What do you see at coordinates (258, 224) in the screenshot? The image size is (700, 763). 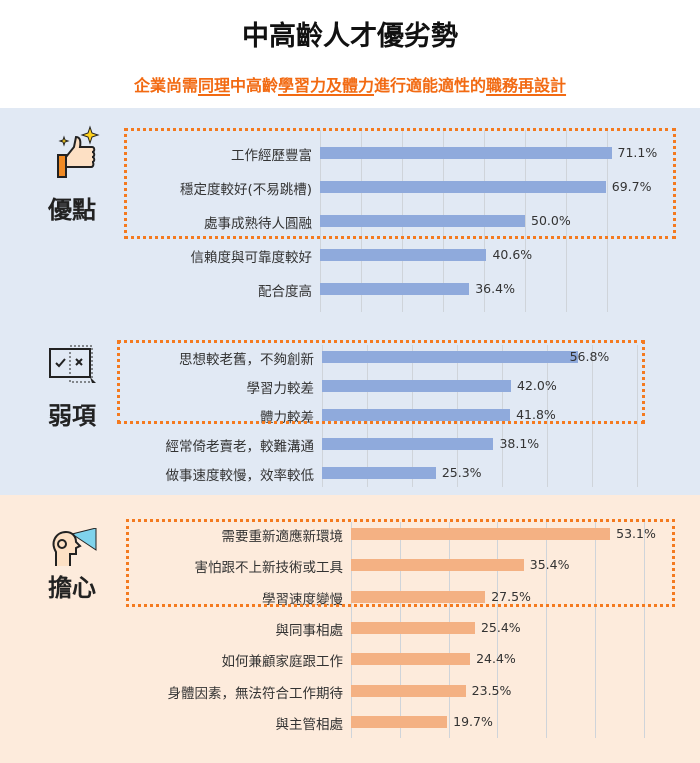 I see `category-label: 處事成熟待人圓融` at bounding box center [258, 224].